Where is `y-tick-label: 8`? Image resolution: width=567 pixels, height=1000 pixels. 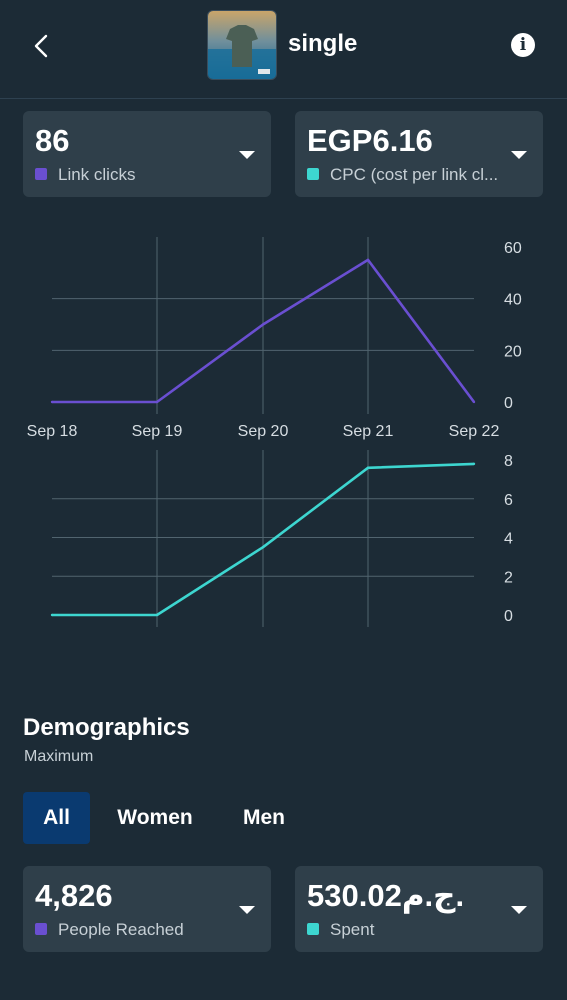 y-tick-label: 8 is located at coordinates (508, 461).